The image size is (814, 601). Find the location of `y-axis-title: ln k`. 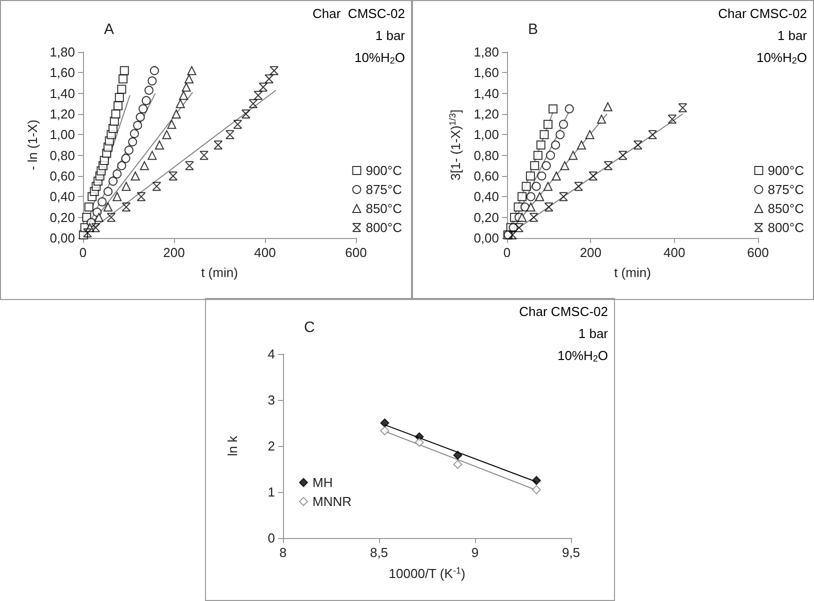

y-axis-title: ln k is located at coordinates (232, 445).